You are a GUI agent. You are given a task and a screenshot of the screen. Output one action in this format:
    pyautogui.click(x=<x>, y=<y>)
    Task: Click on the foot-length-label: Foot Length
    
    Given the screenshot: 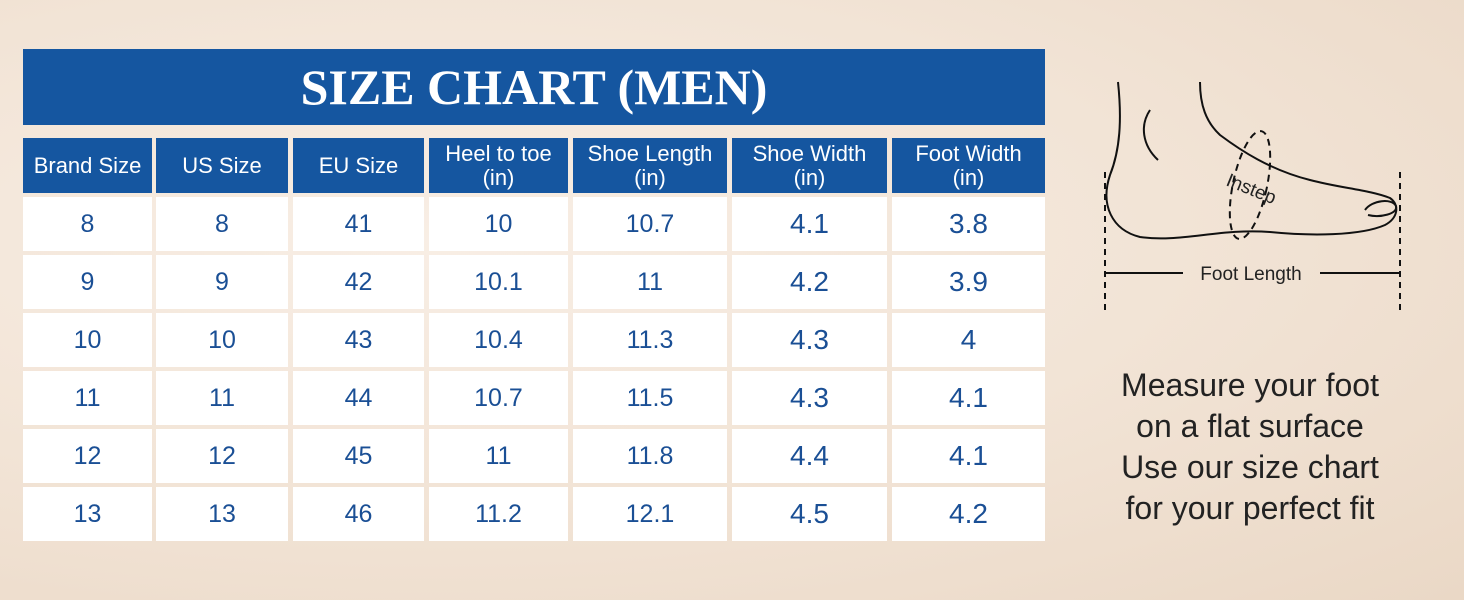 What is the action you would take?
    pyautogui.click(x=1250, y=274)
    